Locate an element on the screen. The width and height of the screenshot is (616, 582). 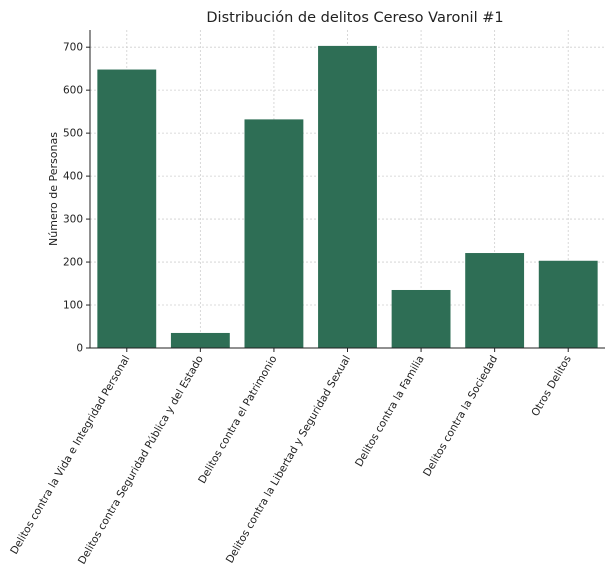
y-tick-label: 200 is located at coordinates (73, 263).